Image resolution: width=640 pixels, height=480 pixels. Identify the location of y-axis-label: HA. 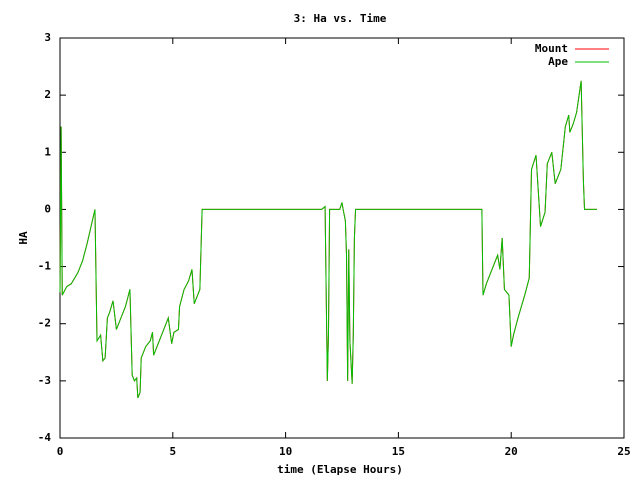
(23, 238).